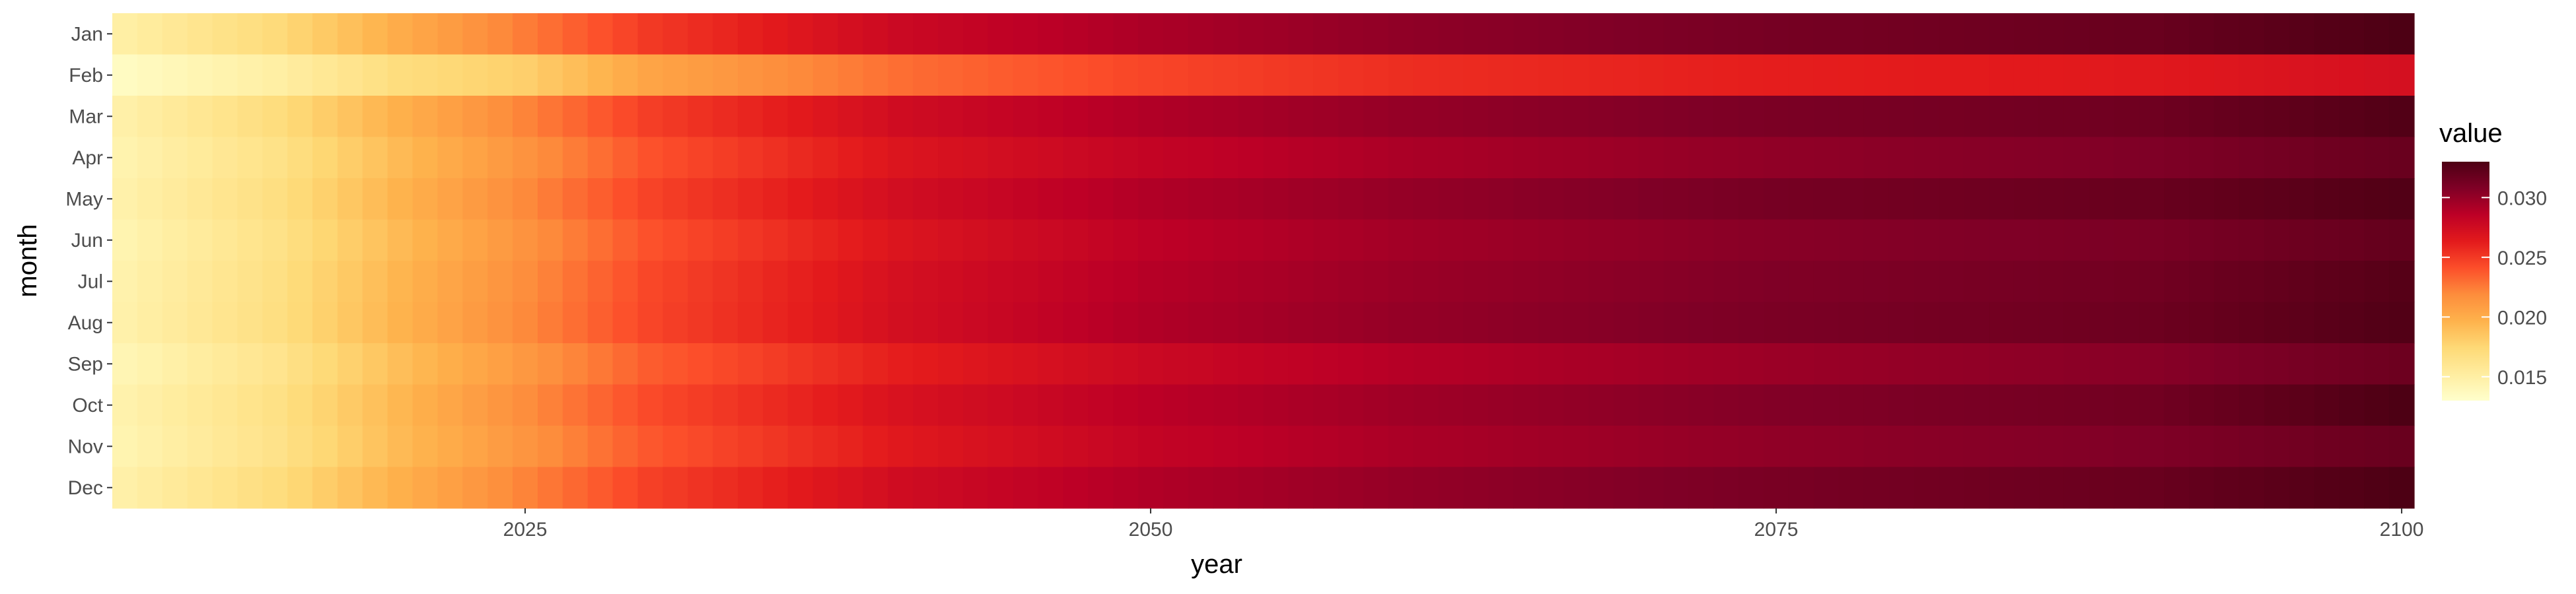 Image resolution: width=2576 pixels, height=594 pixels. What do you see at coordinates (2522, 318) in the screenshot?
I see `legend-tick-label: 0.020` at bounding box center [2522, 318].